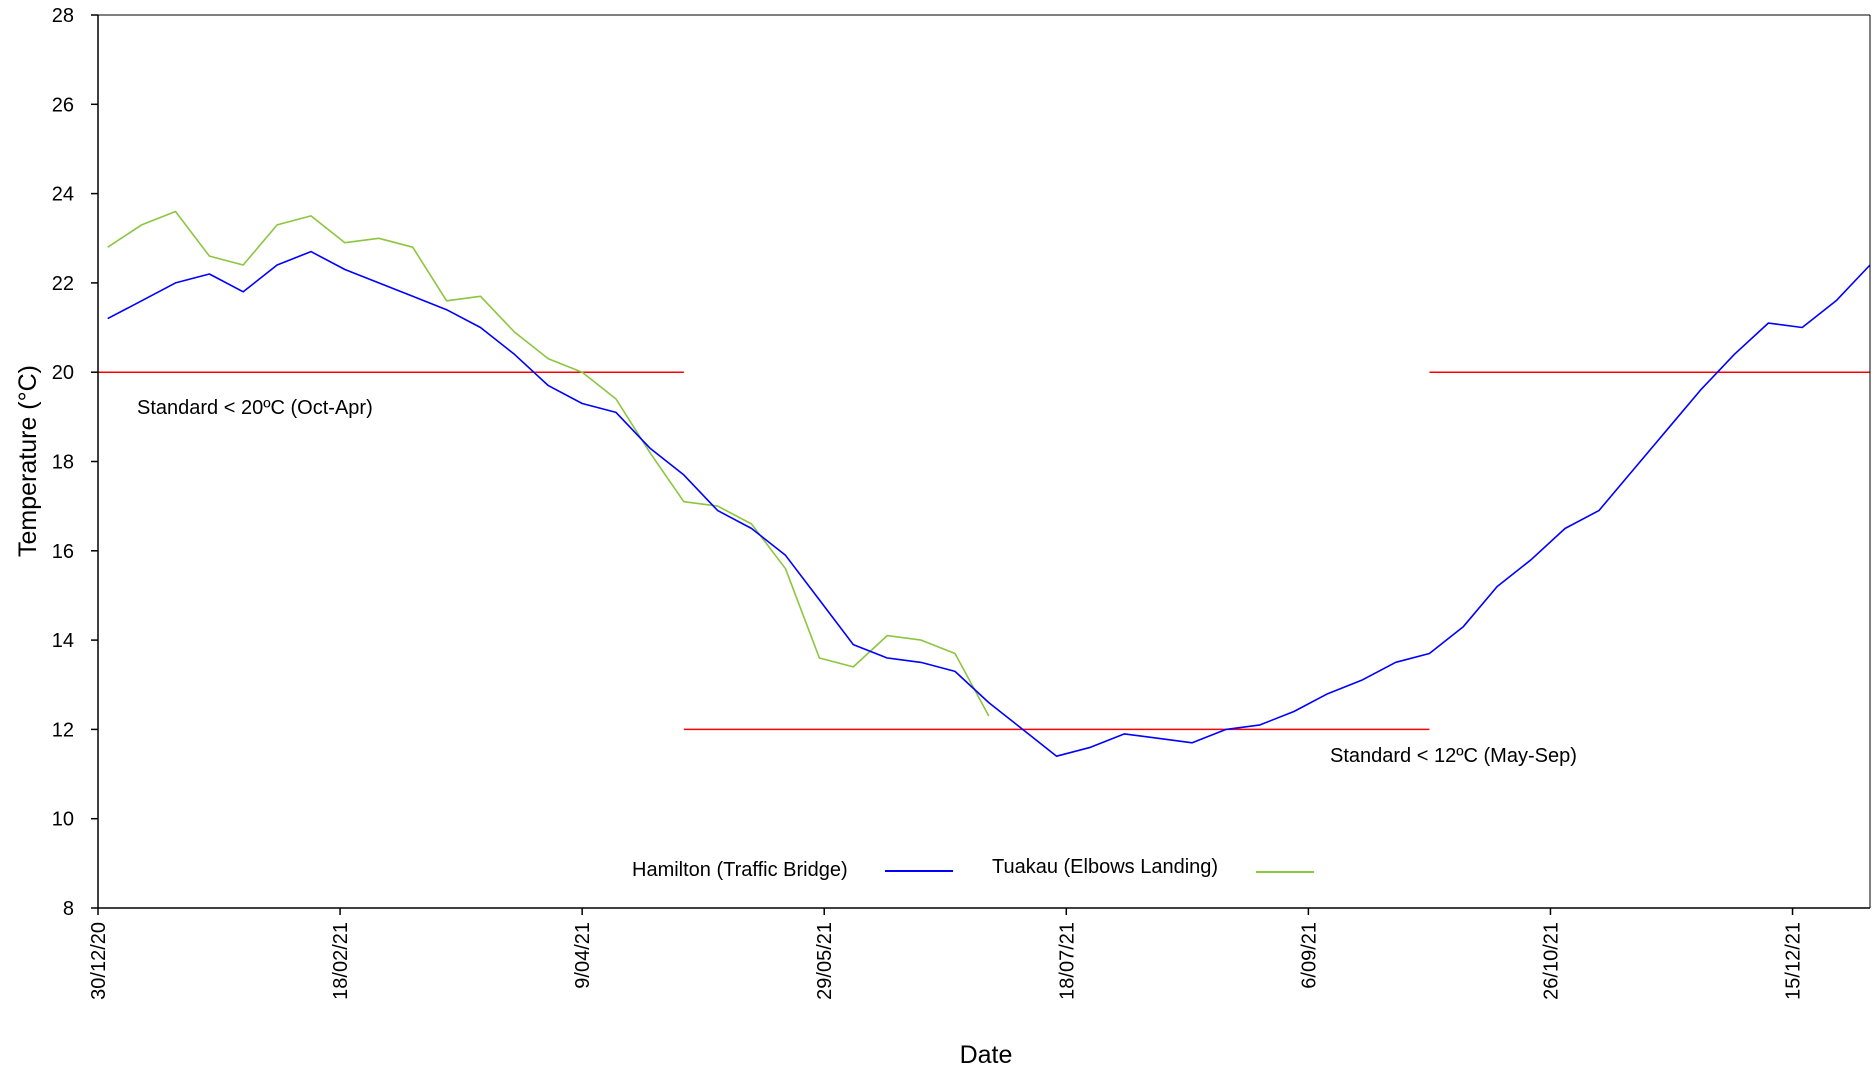 The height and width of the screenshot is (1073, 1876). Describe the element at coordinates (1551, 961) in the screenshot. I see `x-tick-label: 26/10/21` at that location.